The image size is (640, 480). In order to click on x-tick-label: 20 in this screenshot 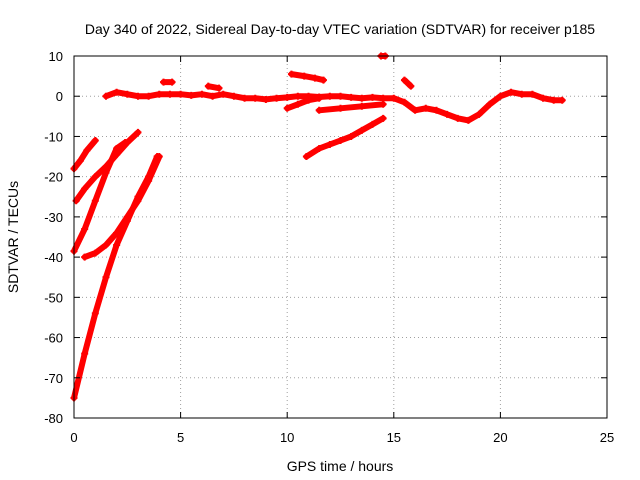, I will do `click(500, 437)`.